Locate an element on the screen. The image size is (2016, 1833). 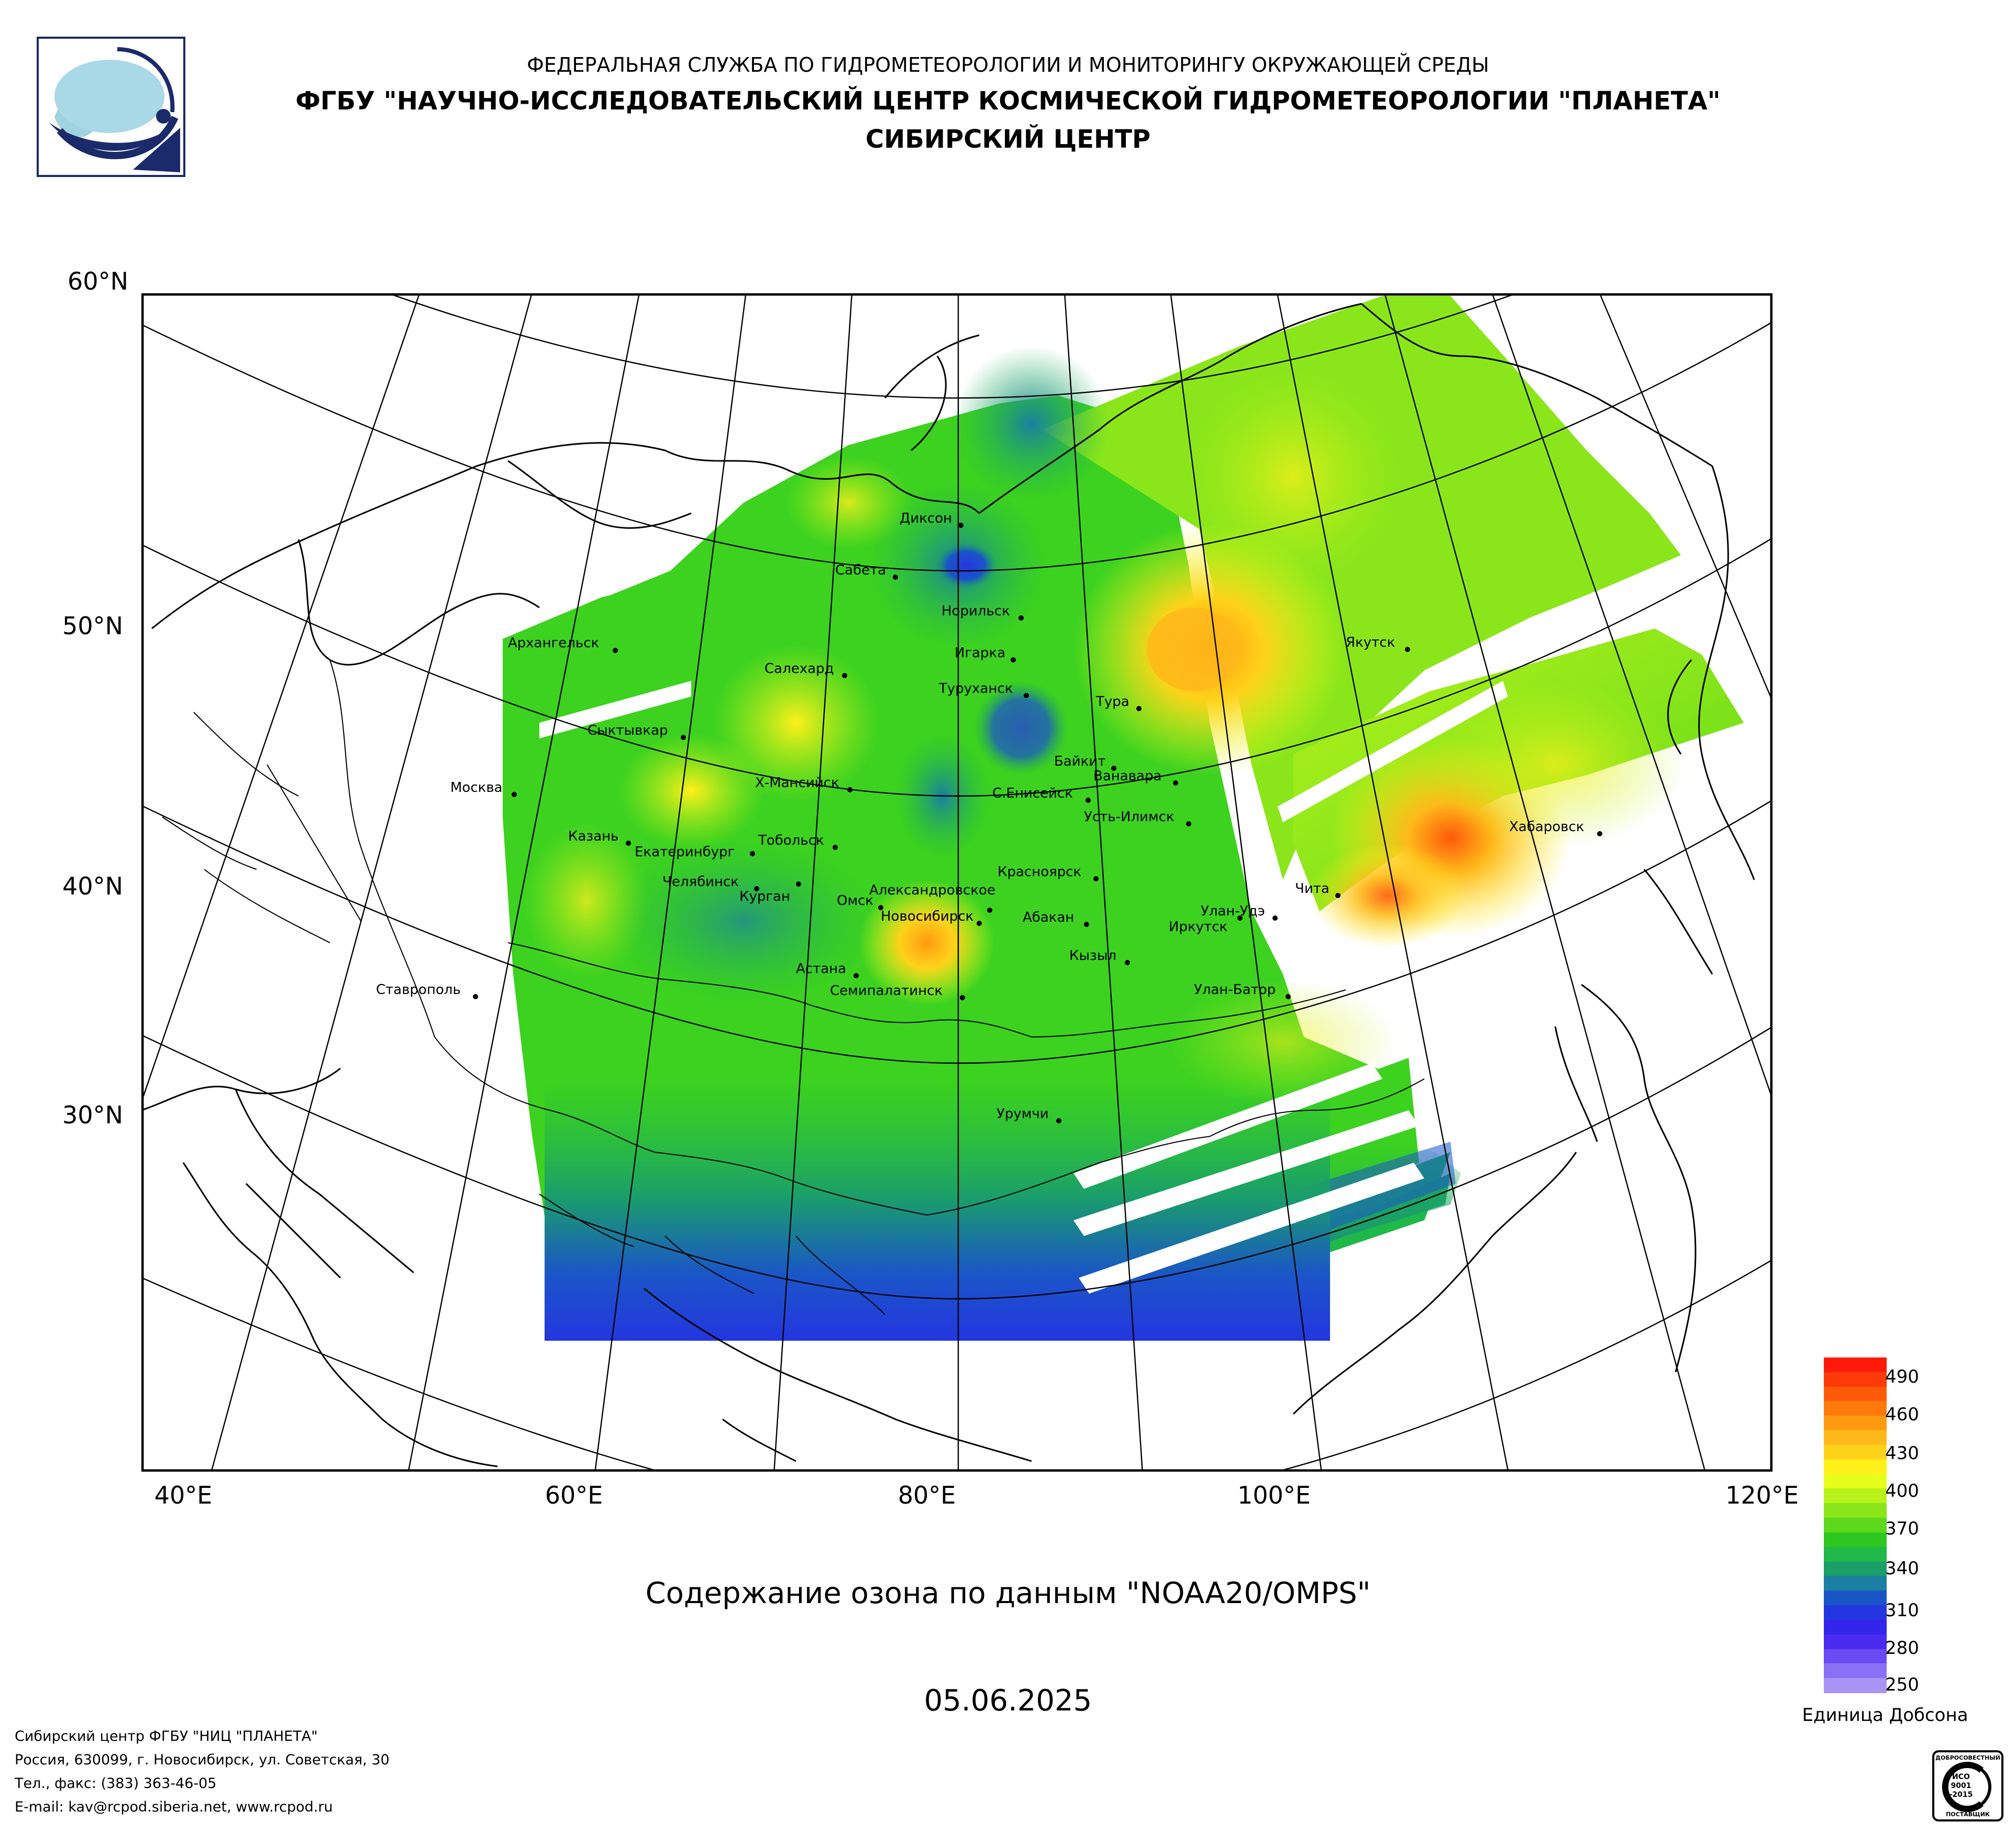
city-sabeta: Сабета is located at coordinates (867, 571).